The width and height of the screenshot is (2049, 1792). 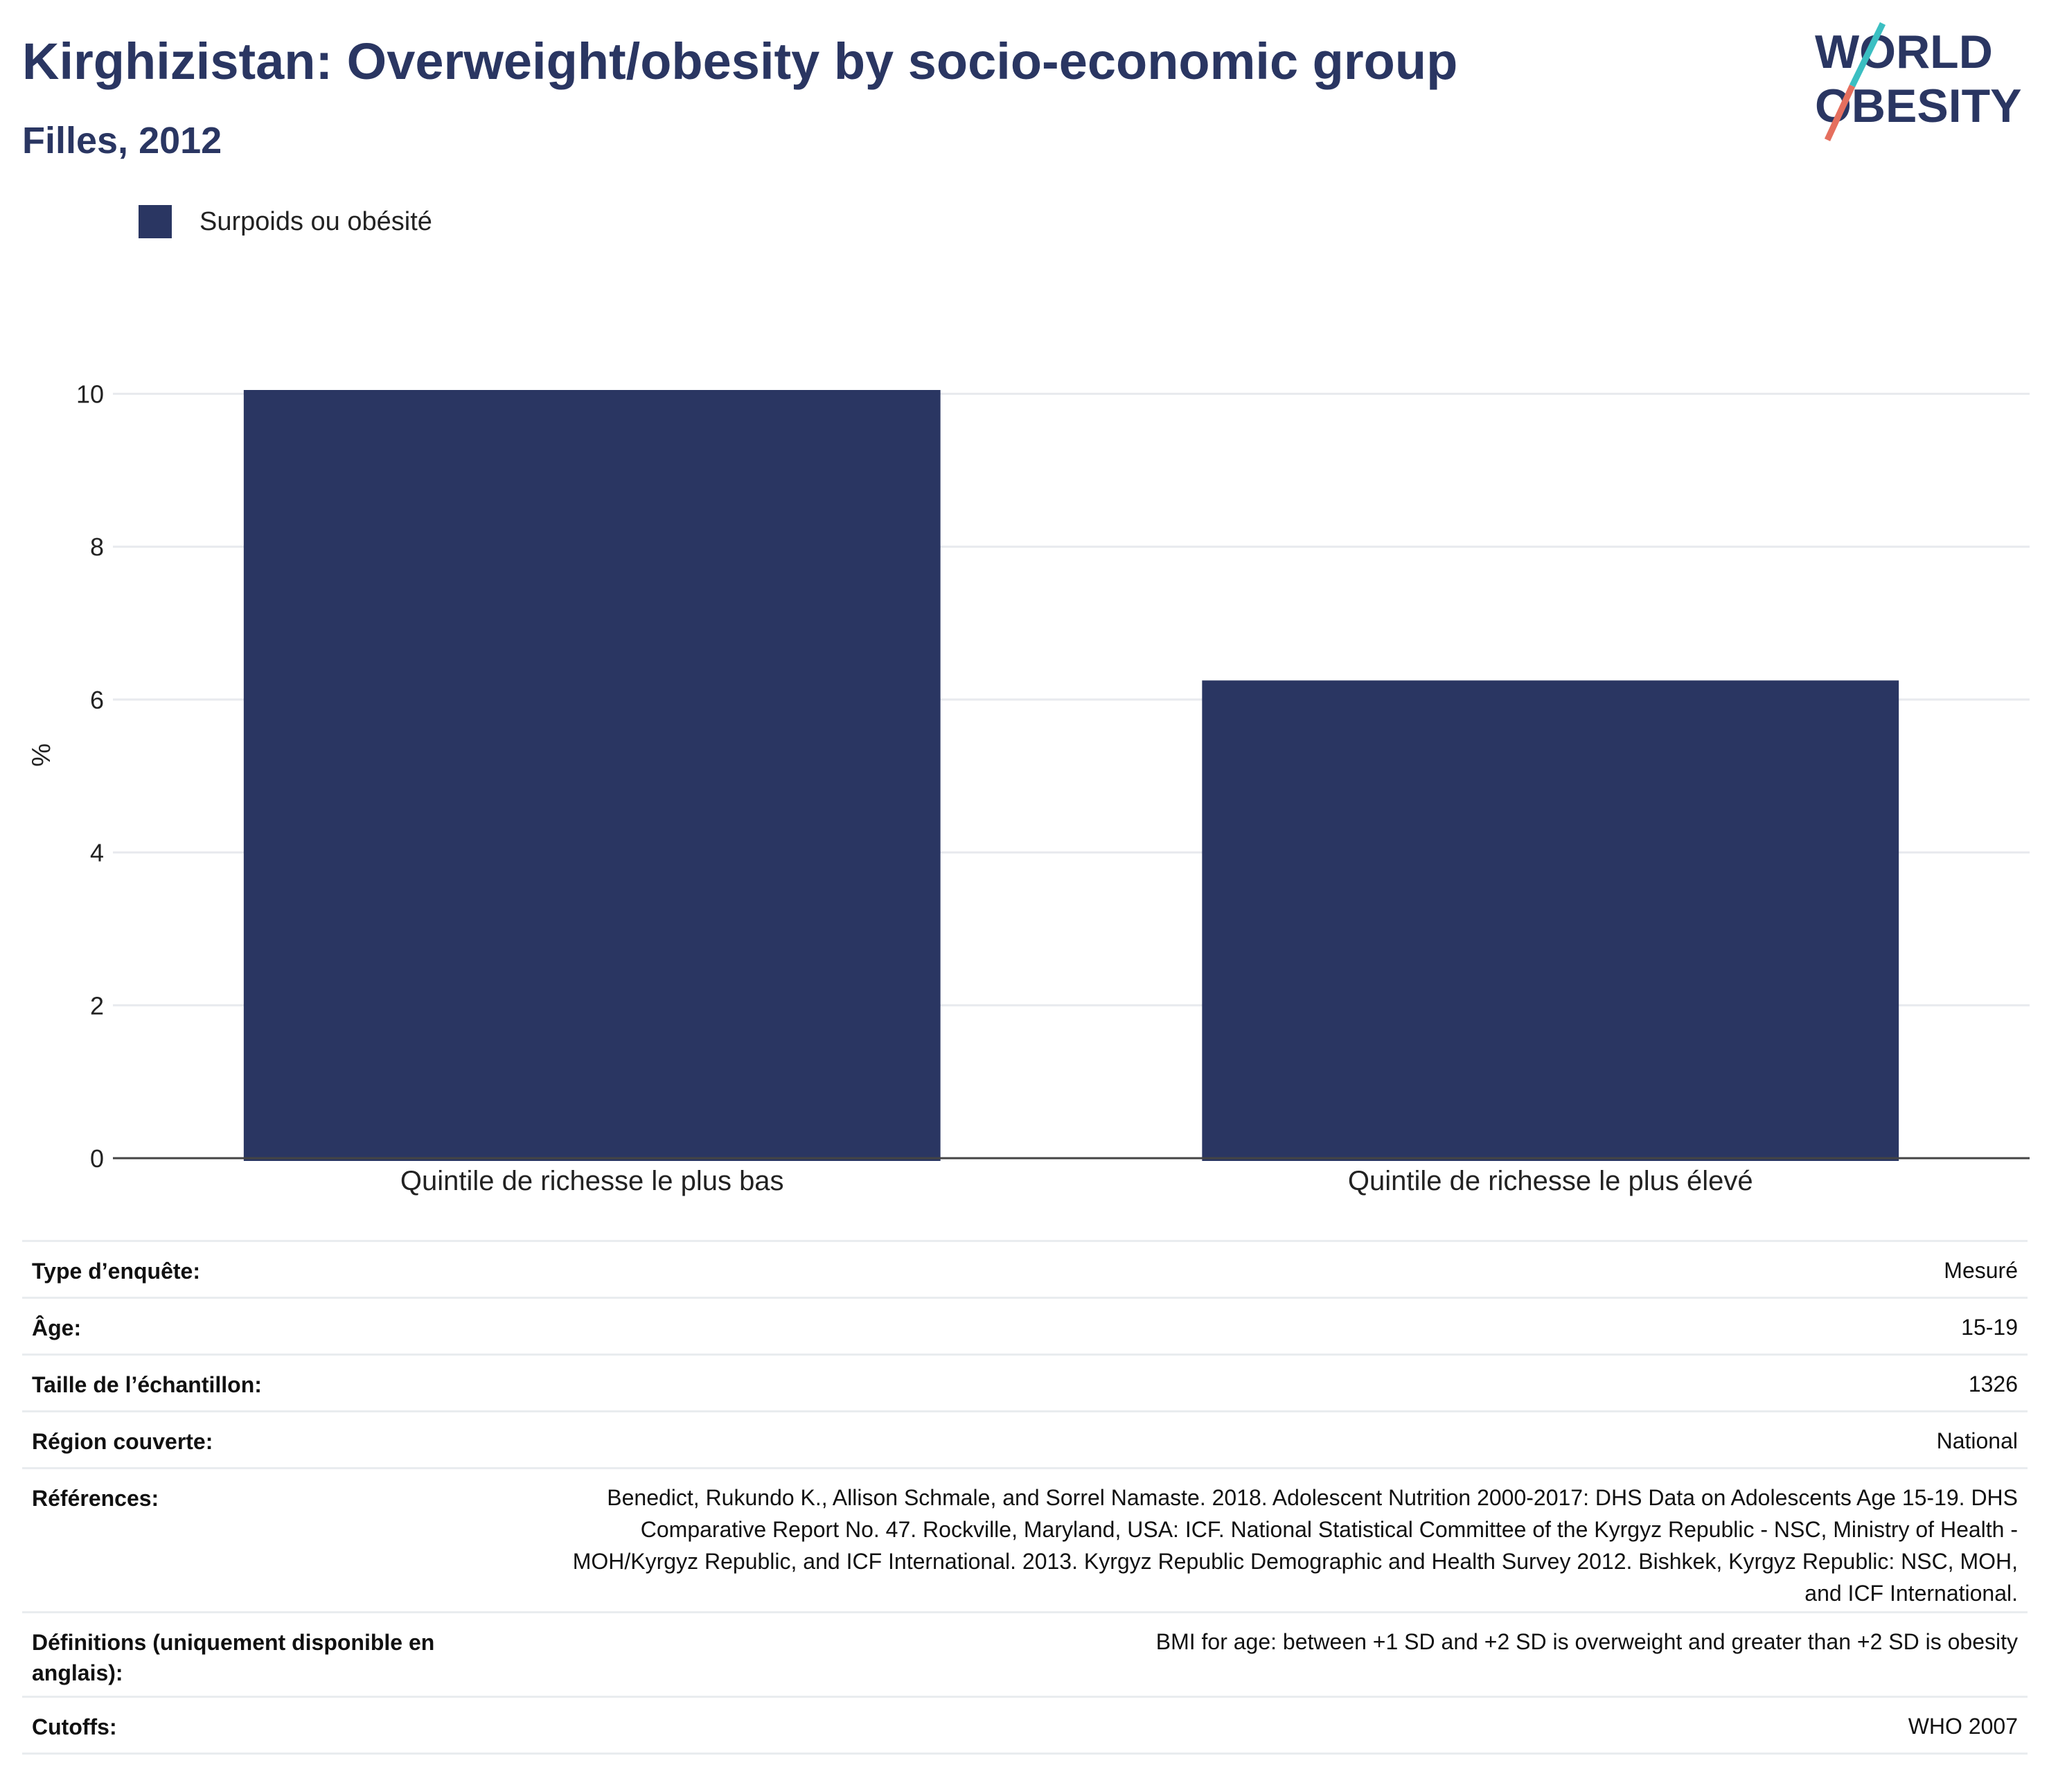 I want to click on metadata-value: Mesuré, so click(x=1270, y=1270).